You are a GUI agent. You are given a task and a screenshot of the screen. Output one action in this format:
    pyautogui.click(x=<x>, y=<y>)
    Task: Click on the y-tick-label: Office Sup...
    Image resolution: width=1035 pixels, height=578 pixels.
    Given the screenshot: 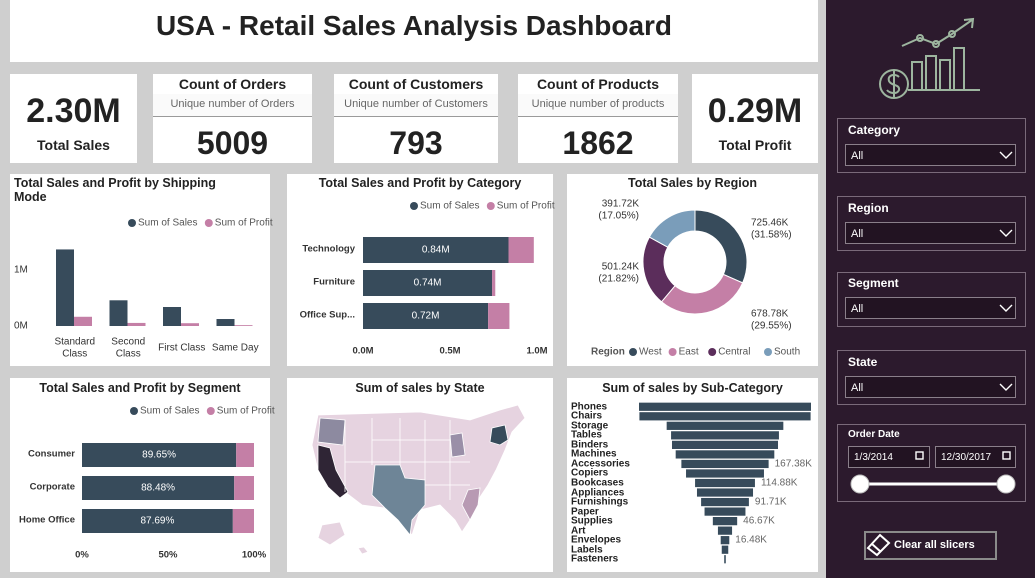 What is the action you would take?
    pyautogui.click(x=327, y=315)
    